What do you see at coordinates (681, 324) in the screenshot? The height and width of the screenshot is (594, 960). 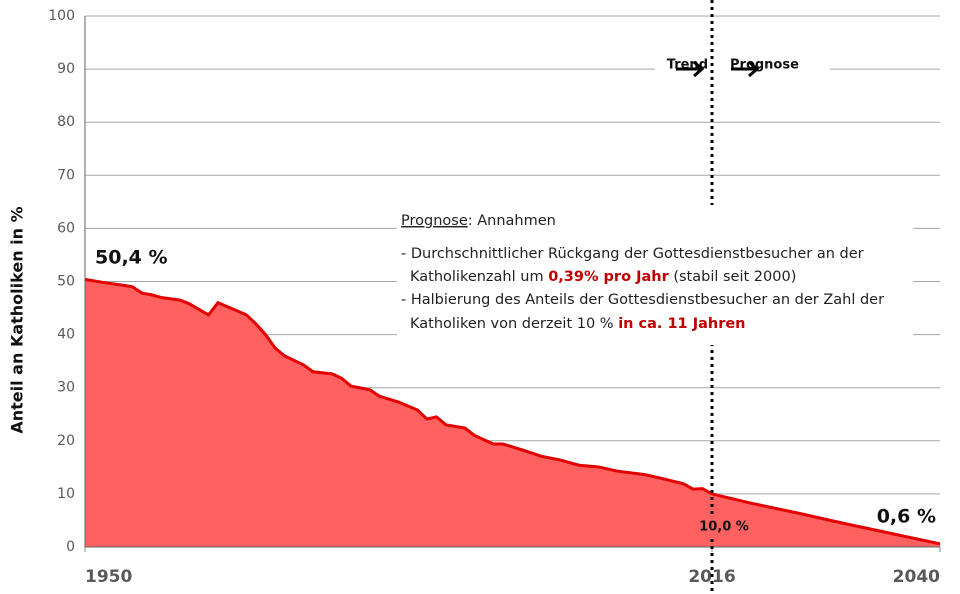 I see `box-highlight: in ca. 11 Jahren` at bounding box center [681, 324].